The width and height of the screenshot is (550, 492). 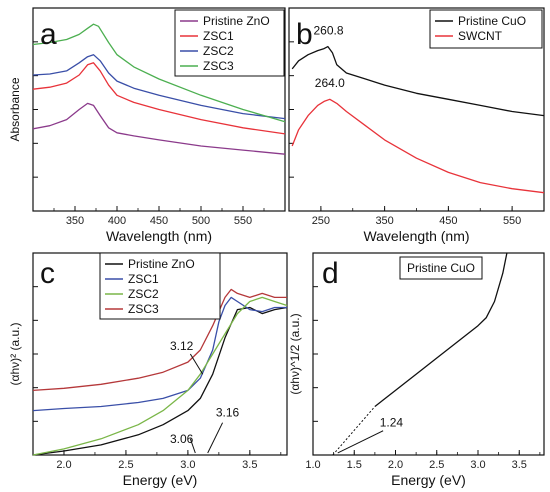 I want to click on annotation-d-0: 1.24, so click(x=392, y=423).